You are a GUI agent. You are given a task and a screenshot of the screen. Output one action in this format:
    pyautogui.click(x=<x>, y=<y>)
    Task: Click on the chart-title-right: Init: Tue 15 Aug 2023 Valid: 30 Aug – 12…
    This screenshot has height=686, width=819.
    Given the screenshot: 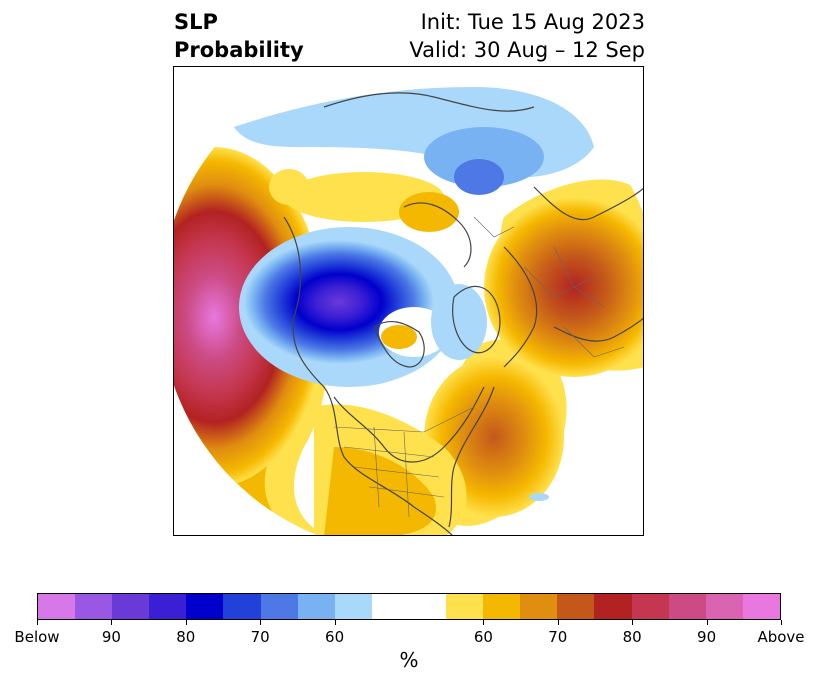 What is the action you would take?
    pyautogui.click(x=527, y=36)
    